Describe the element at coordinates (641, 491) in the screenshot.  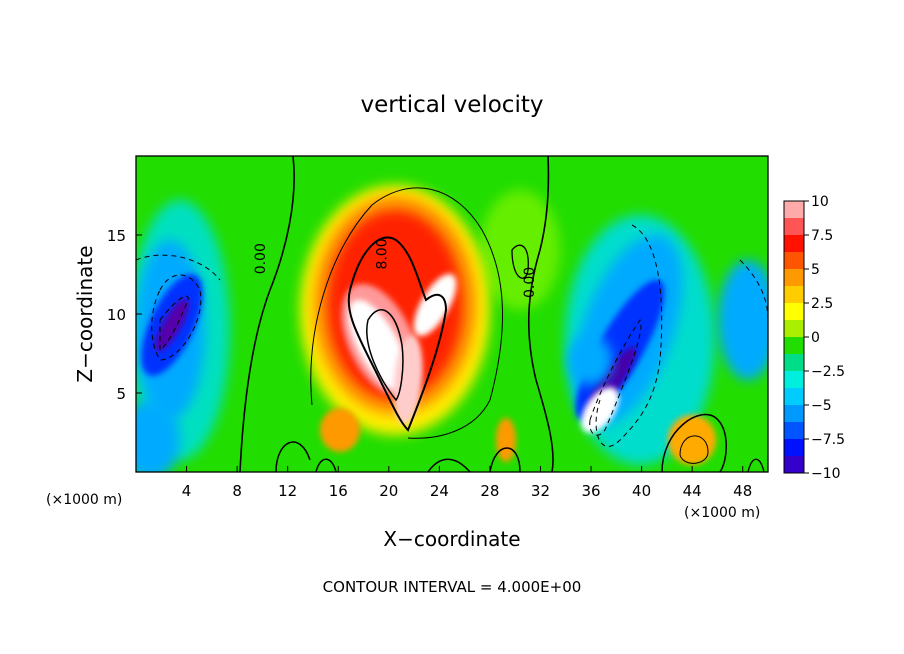
I see `x-tick-label: 40` at that location.